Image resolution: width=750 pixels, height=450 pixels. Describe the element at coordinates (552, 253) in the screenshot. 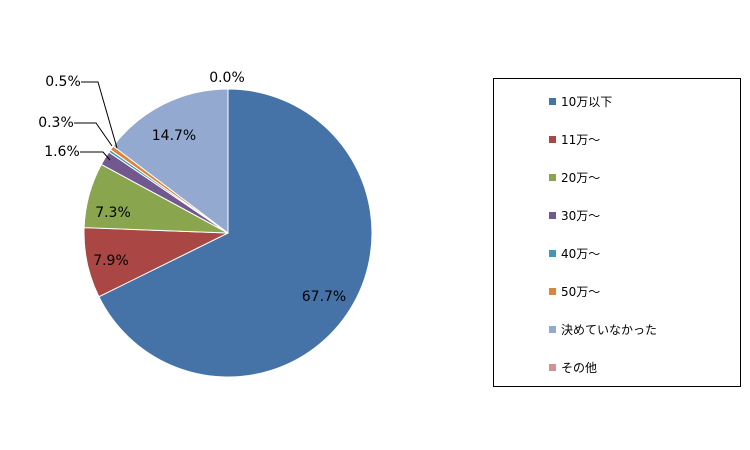

I see `legend-swatch-40man` at that location.